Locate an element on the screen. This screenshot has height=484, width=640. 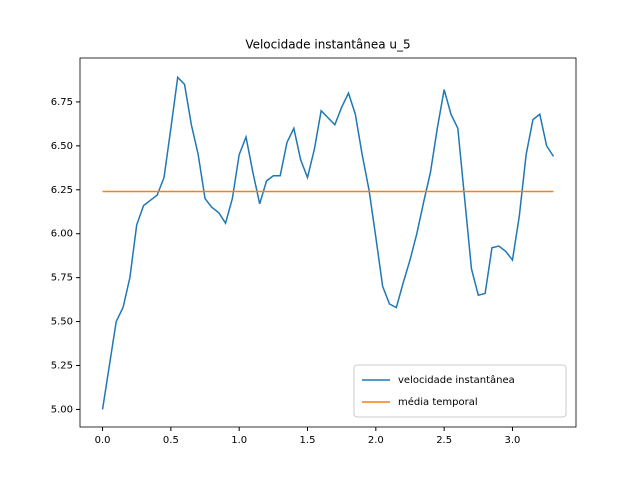
y-tick-label: 6.75 is located at coordinates (62, 102).